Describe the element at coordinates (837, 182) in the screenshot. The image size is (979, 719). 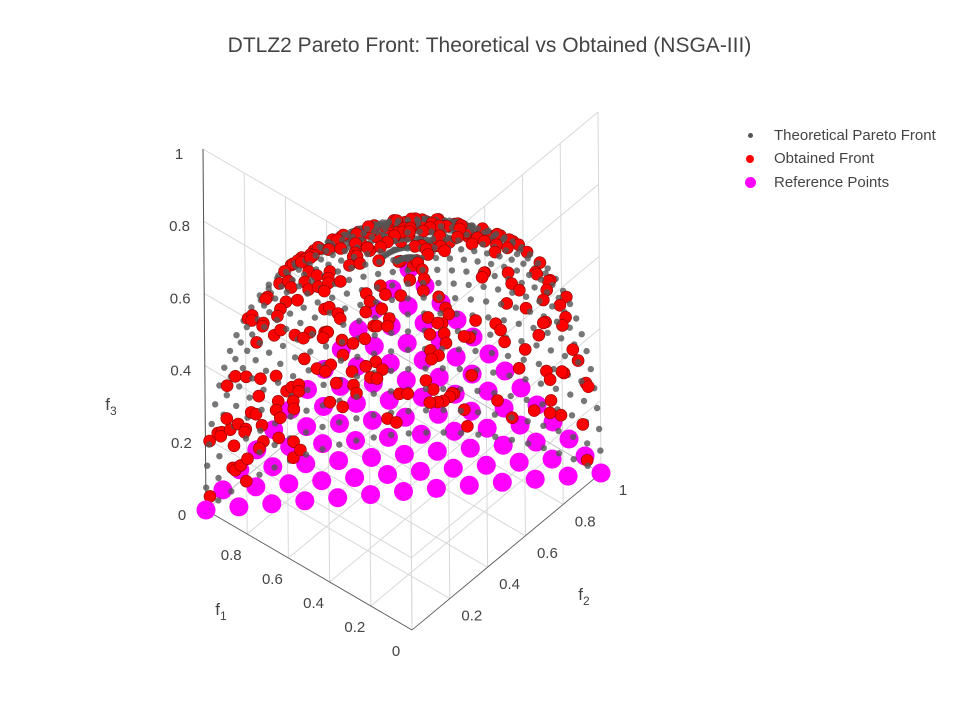
I see `legend-item-reference: Reference Points` at that location.